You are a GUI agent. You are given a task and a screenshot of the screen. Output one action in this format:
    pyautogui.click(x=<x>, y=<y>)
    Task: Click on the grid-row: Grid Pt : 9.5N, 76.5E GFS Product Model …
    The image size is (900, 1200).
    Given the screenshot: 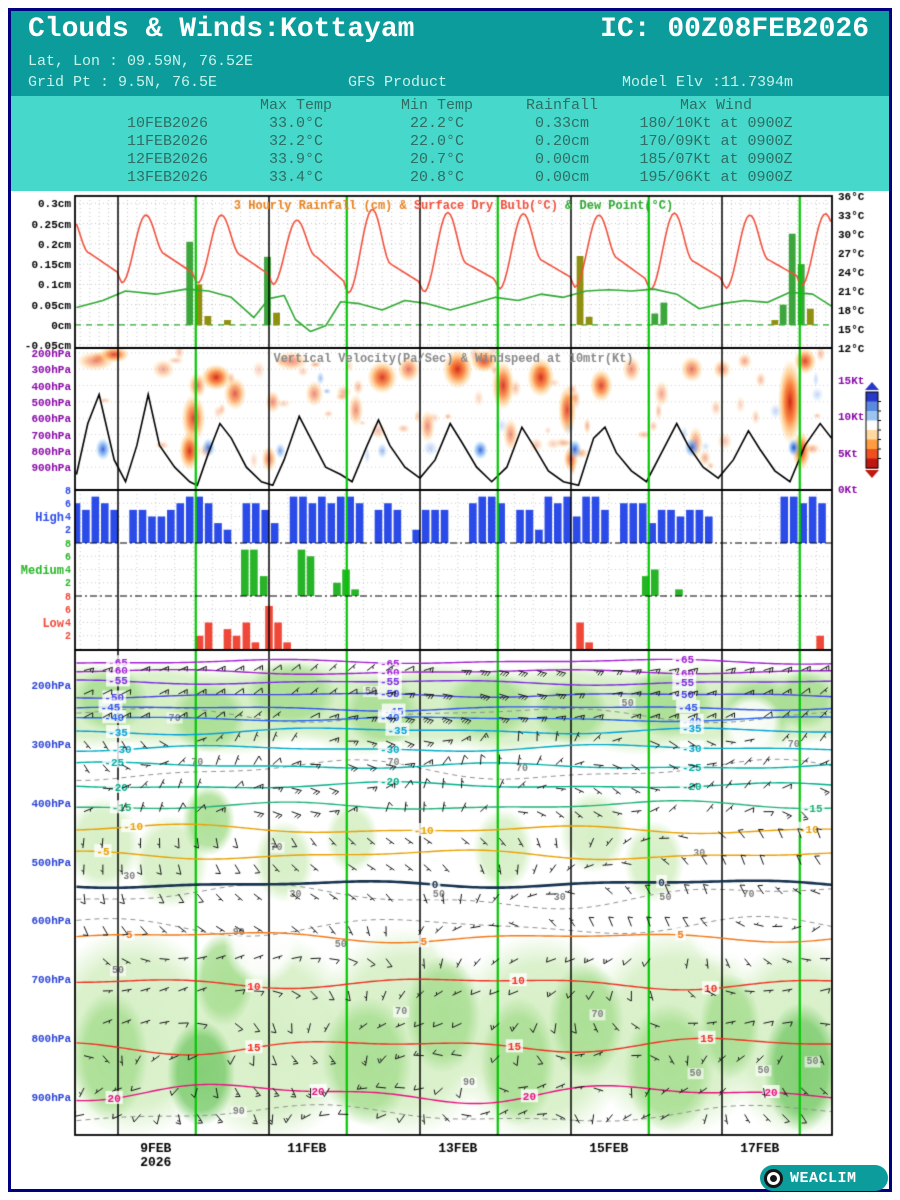 What is the action you would take?
    pyautogui.click(x=453, y=82)
    